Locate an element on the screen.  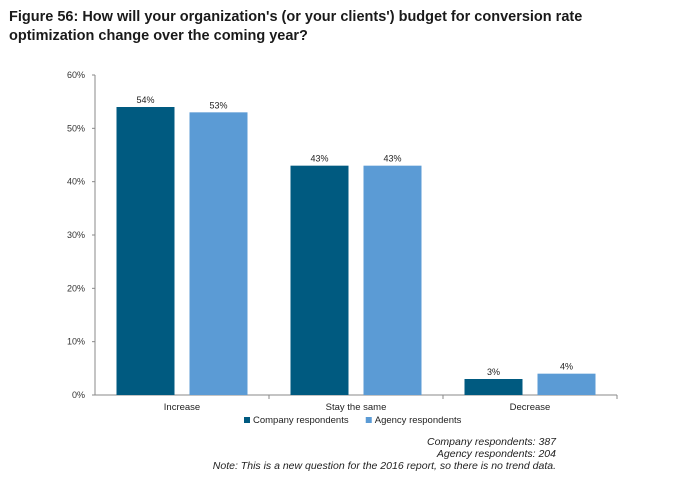
legend-label: Agency respondents is located at coordinates (418, 420).